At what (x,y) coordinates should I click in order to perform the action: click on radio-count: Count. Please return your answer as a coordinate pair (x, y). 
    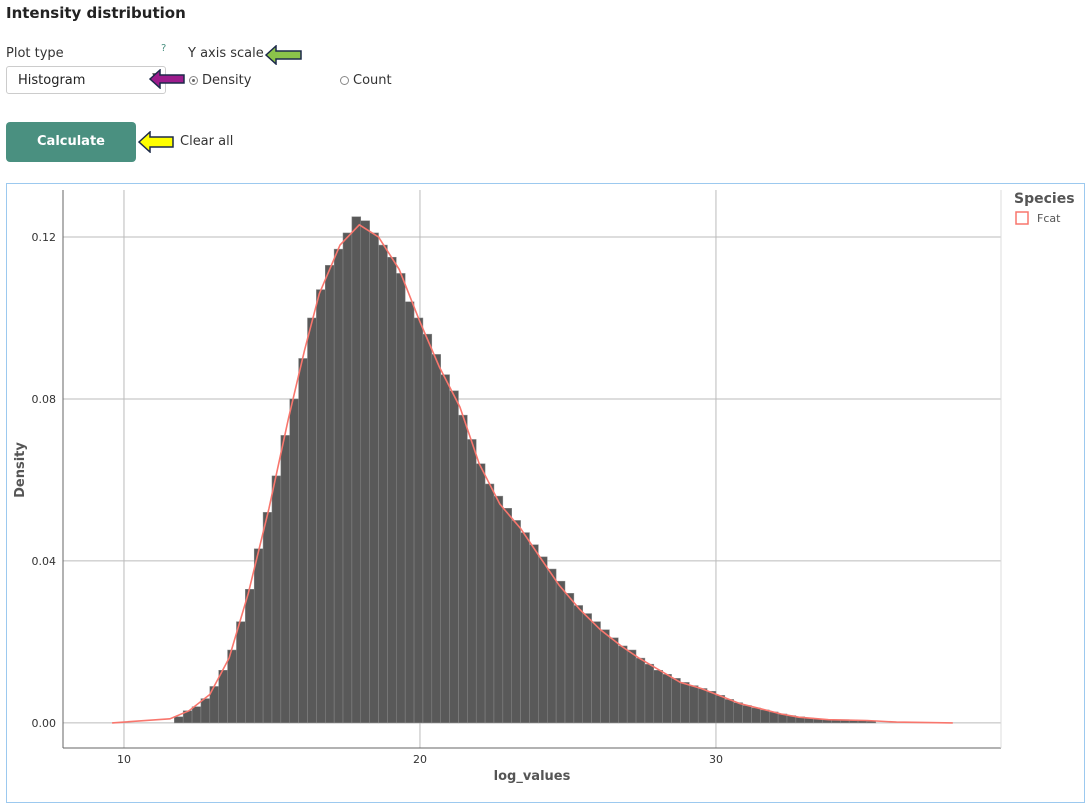
    Looking at the image, I should click on (366, 80).